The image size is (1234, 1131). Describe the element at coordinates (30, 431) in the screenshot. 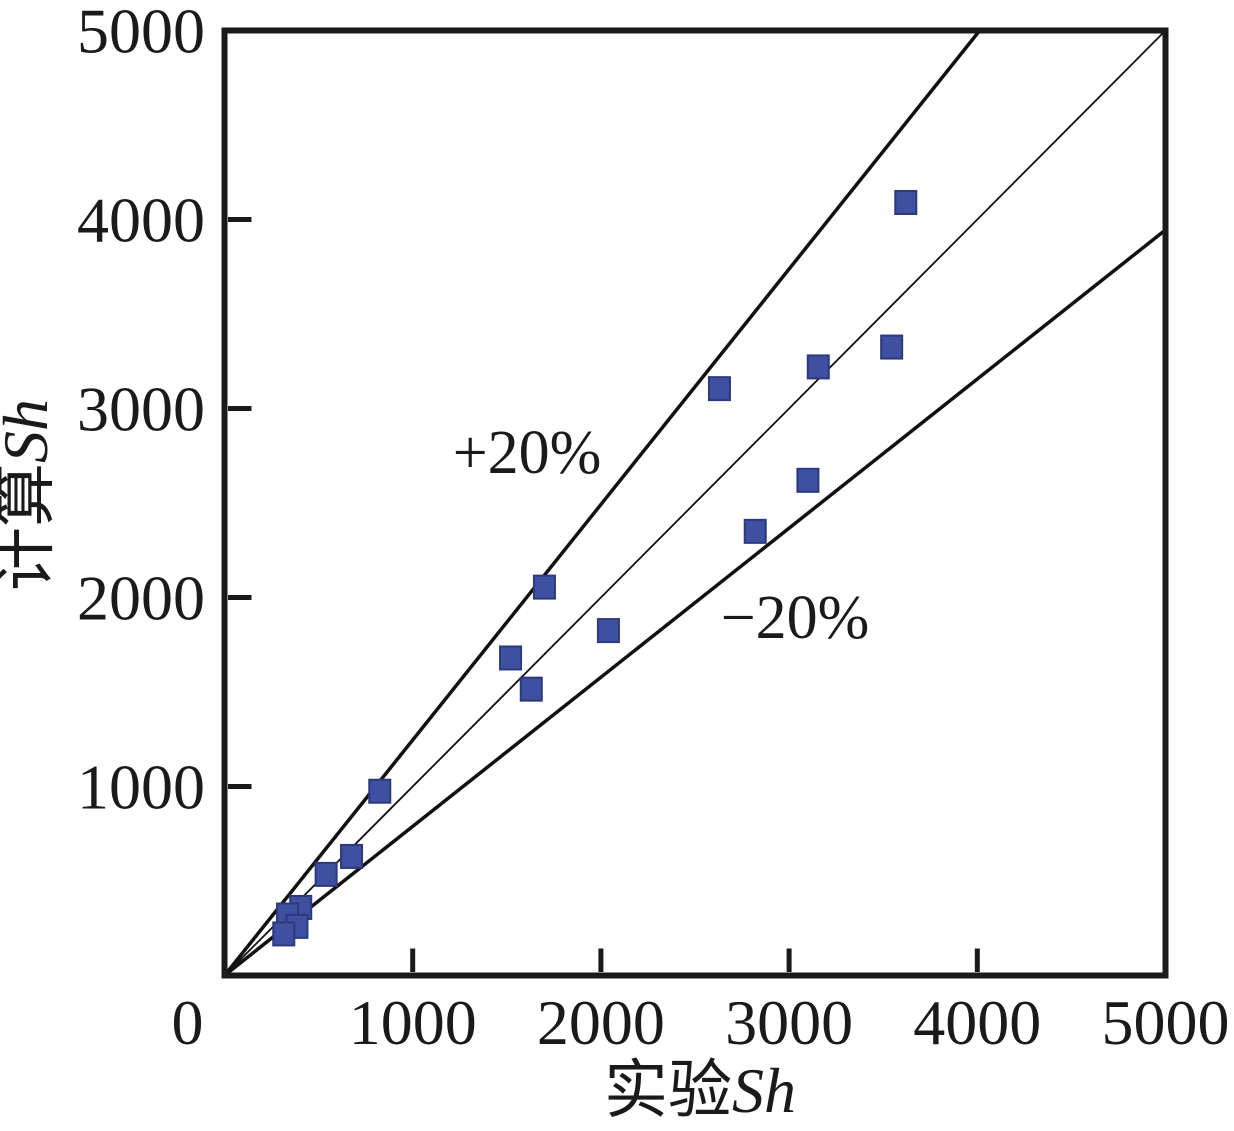

I see `y-axis-title-symbol: Sh` at that location.